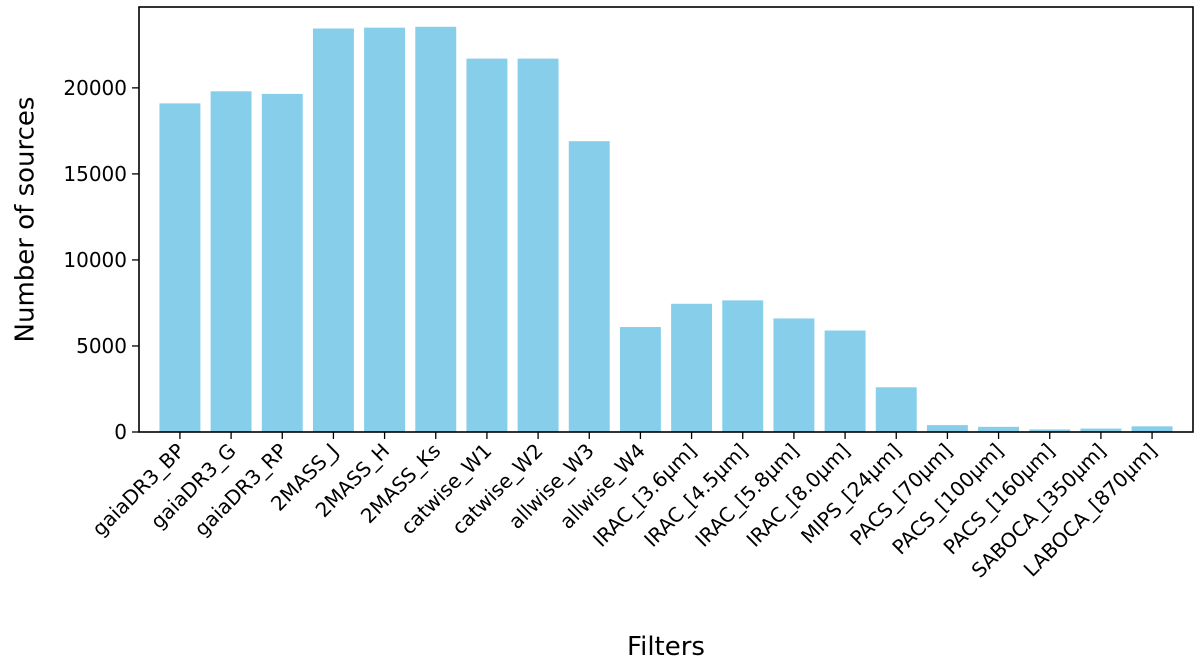 This screenshot has height=662, width=1200. I want to click on y-axis-title: Number of sources, so click(26, 220).